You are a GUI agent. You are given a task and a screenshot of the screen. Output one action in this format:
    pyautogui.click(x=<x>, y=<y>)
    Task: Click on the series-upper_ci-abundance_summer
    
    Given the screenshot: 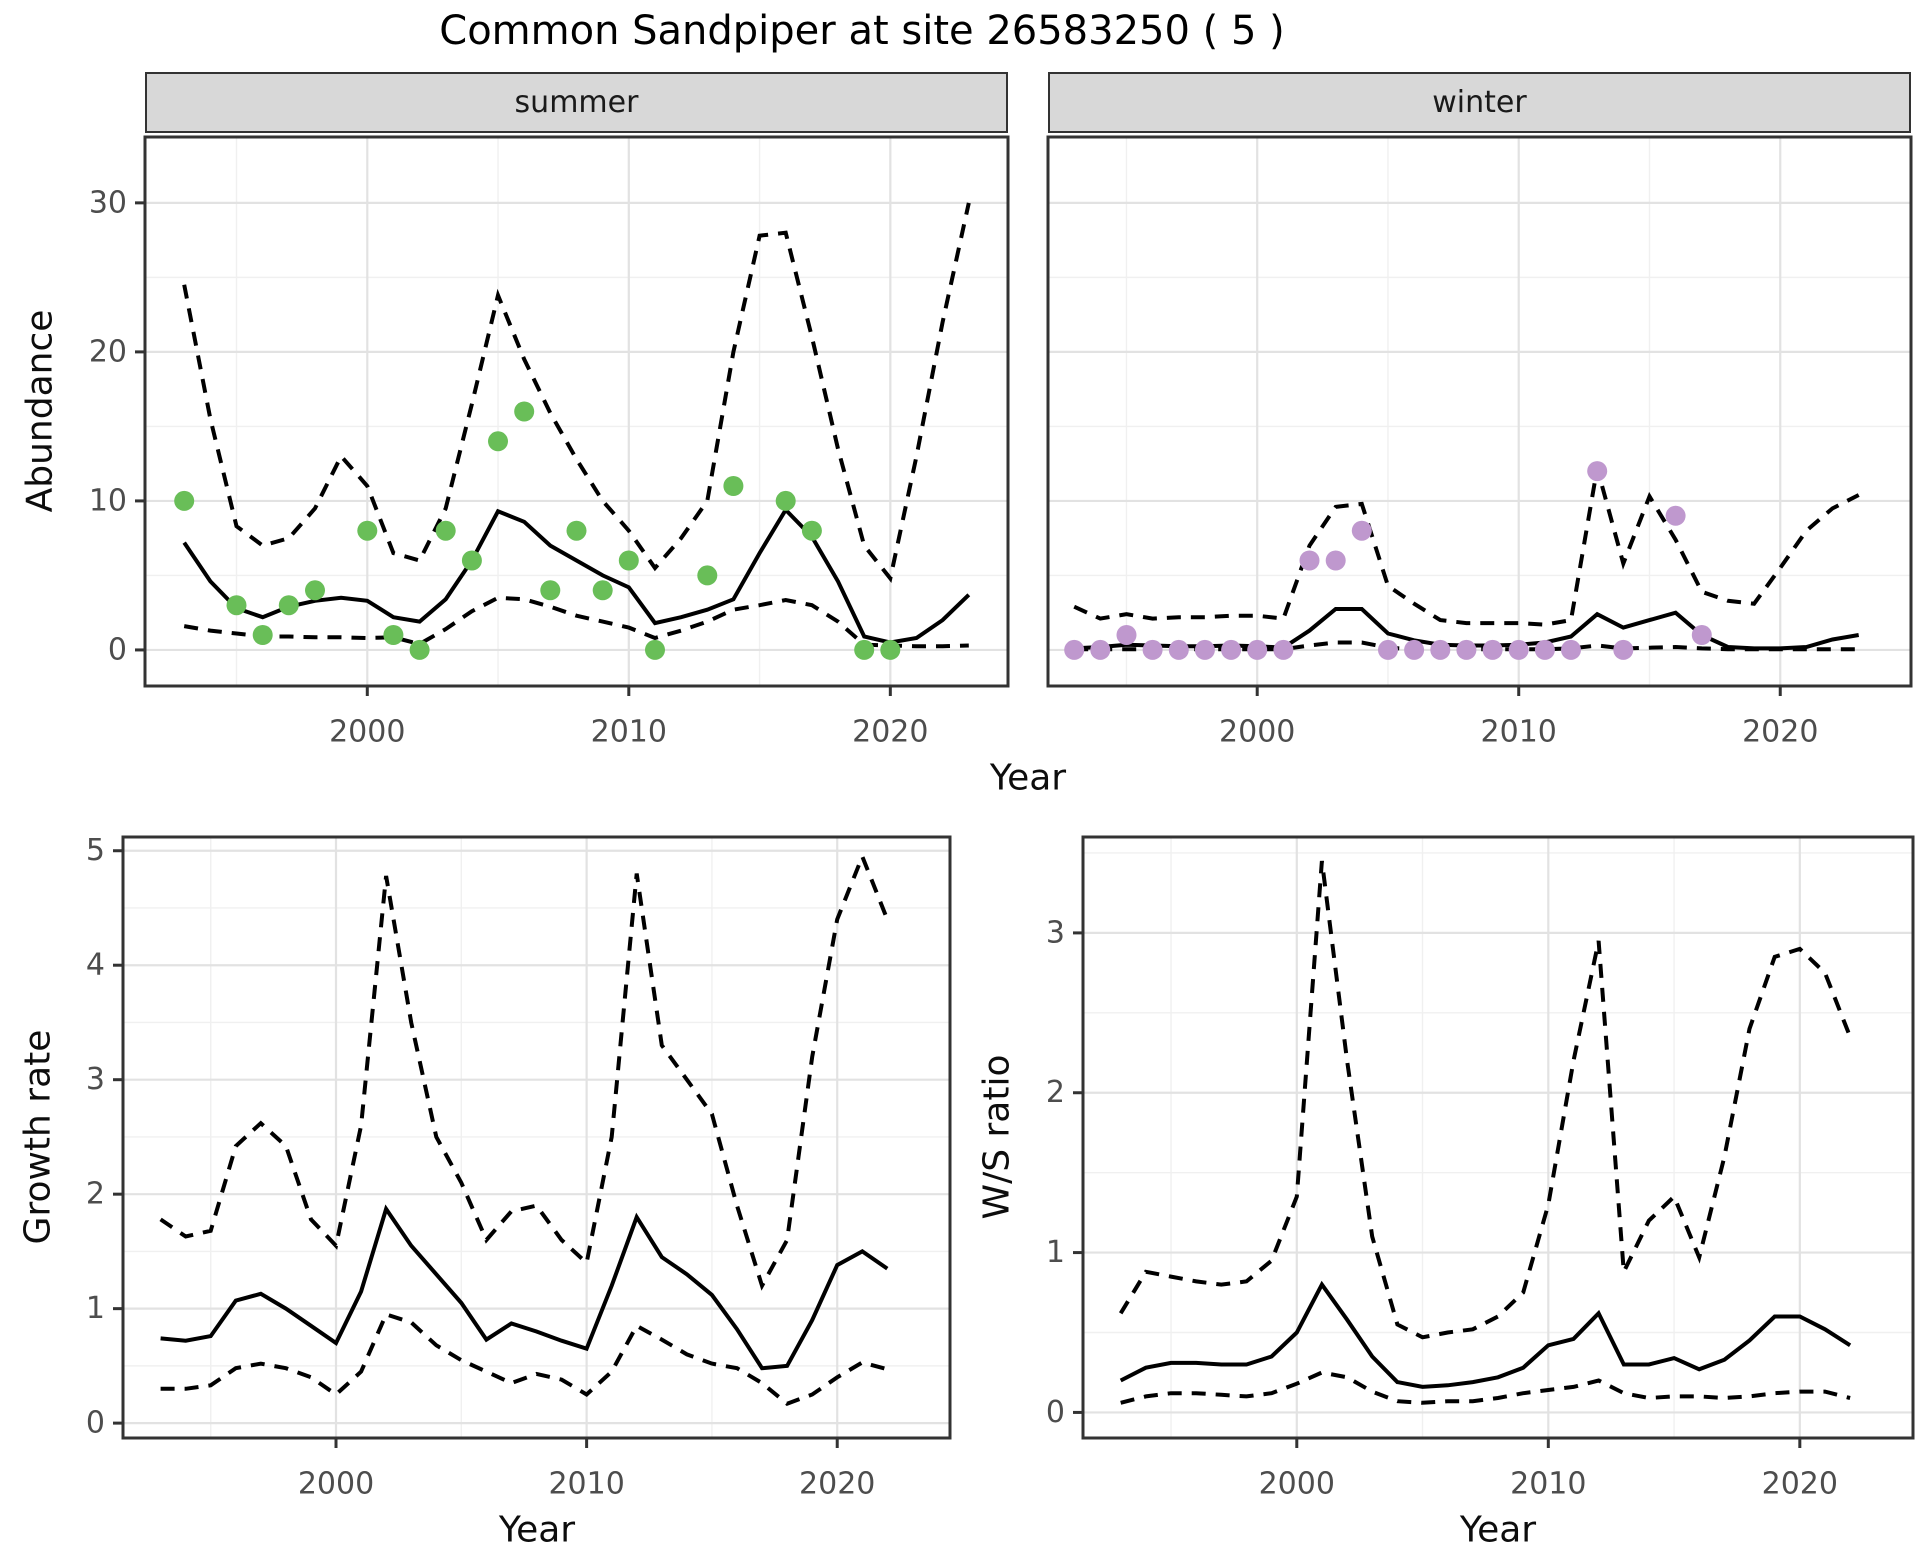 What is the action you would take?
    pyautogui.click(x=576, y=392)
    